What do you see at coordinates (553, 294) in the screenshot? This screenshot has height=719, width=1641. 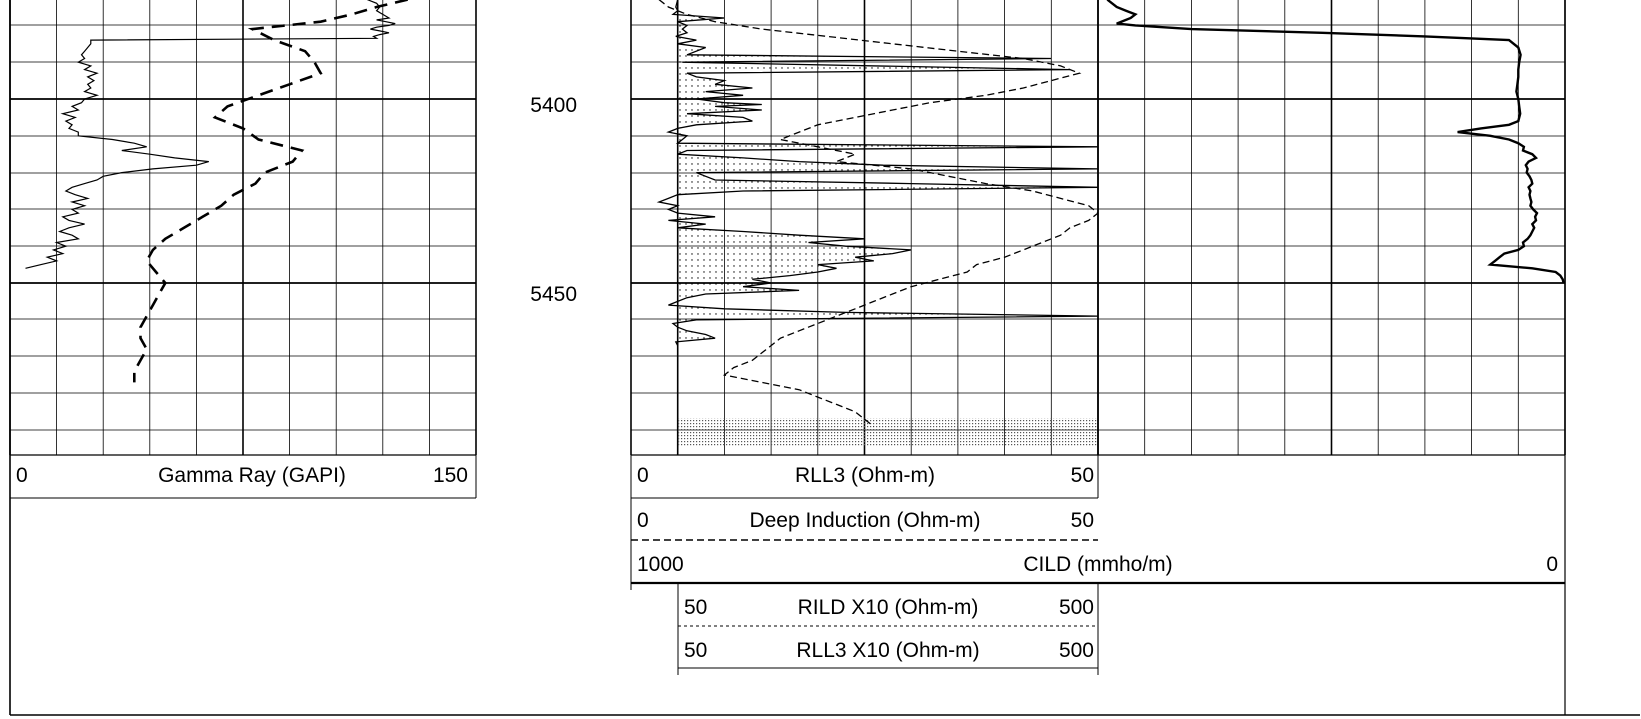 I see `depth-label-5450: 5450` at bounding box center [553, 294].